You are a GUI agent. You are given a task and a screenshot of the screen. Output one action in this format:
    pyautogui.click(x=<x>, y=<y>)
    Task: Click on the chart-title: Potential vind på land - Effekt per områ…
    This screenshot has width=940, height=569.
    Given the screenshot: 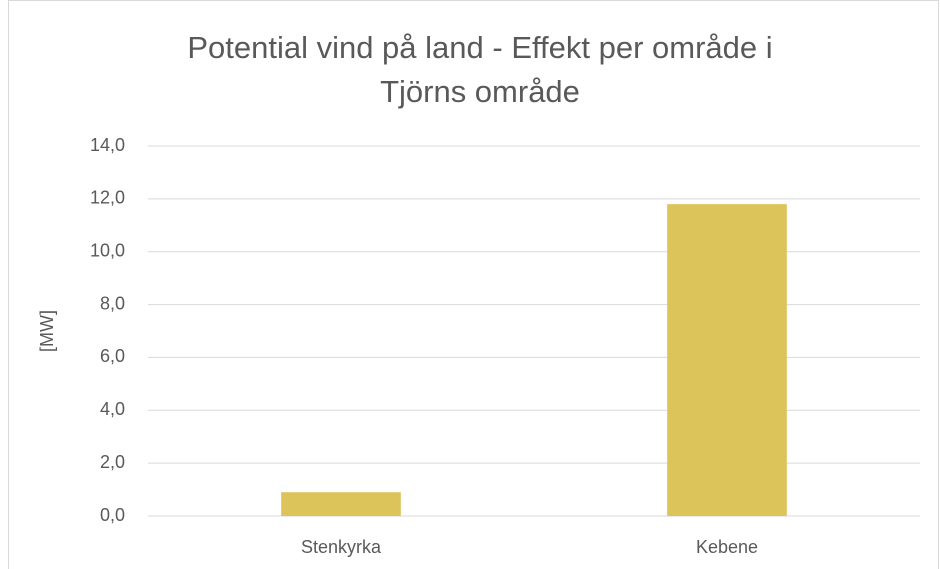 What is the action you would take?
    pyautogui.click(x=480, y=69)
    